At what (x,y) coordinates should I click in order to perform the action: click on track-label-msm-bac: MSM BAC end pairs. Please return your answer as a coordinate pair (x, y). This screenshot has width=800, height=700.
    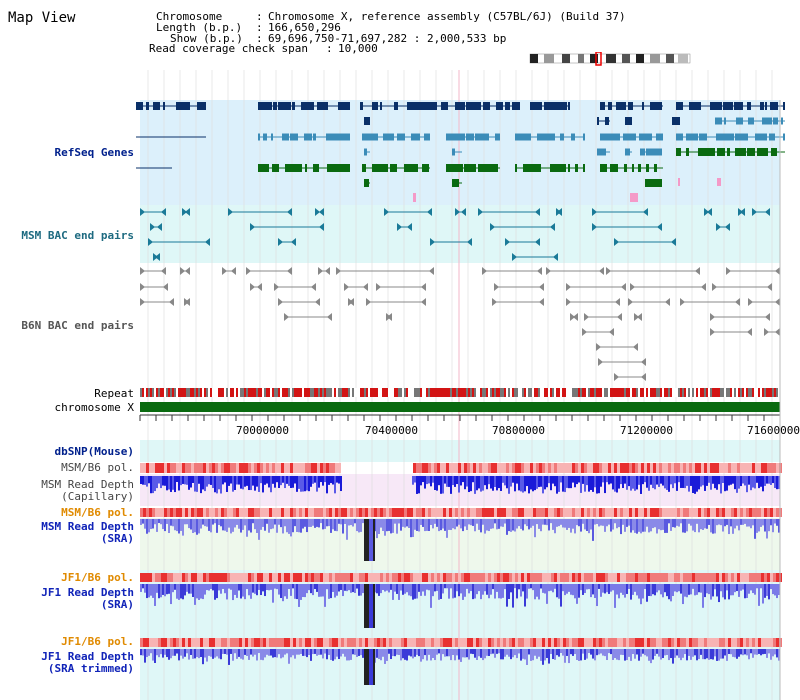
    Looking at the image, I should click on (77, 235).